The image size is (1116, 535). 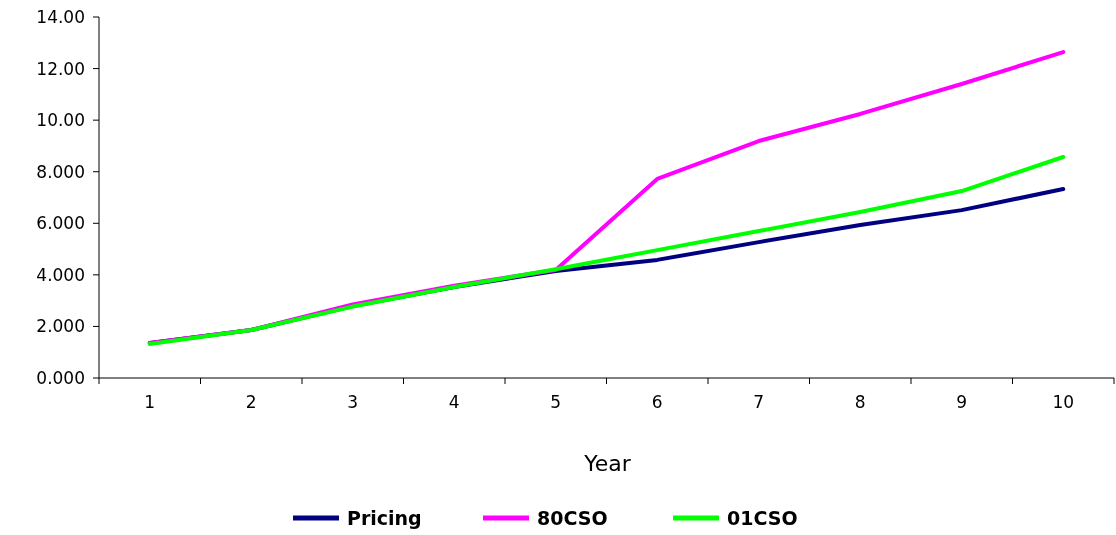 I want to click on y-tick-label: 4.000, so click(x=60, y=274).